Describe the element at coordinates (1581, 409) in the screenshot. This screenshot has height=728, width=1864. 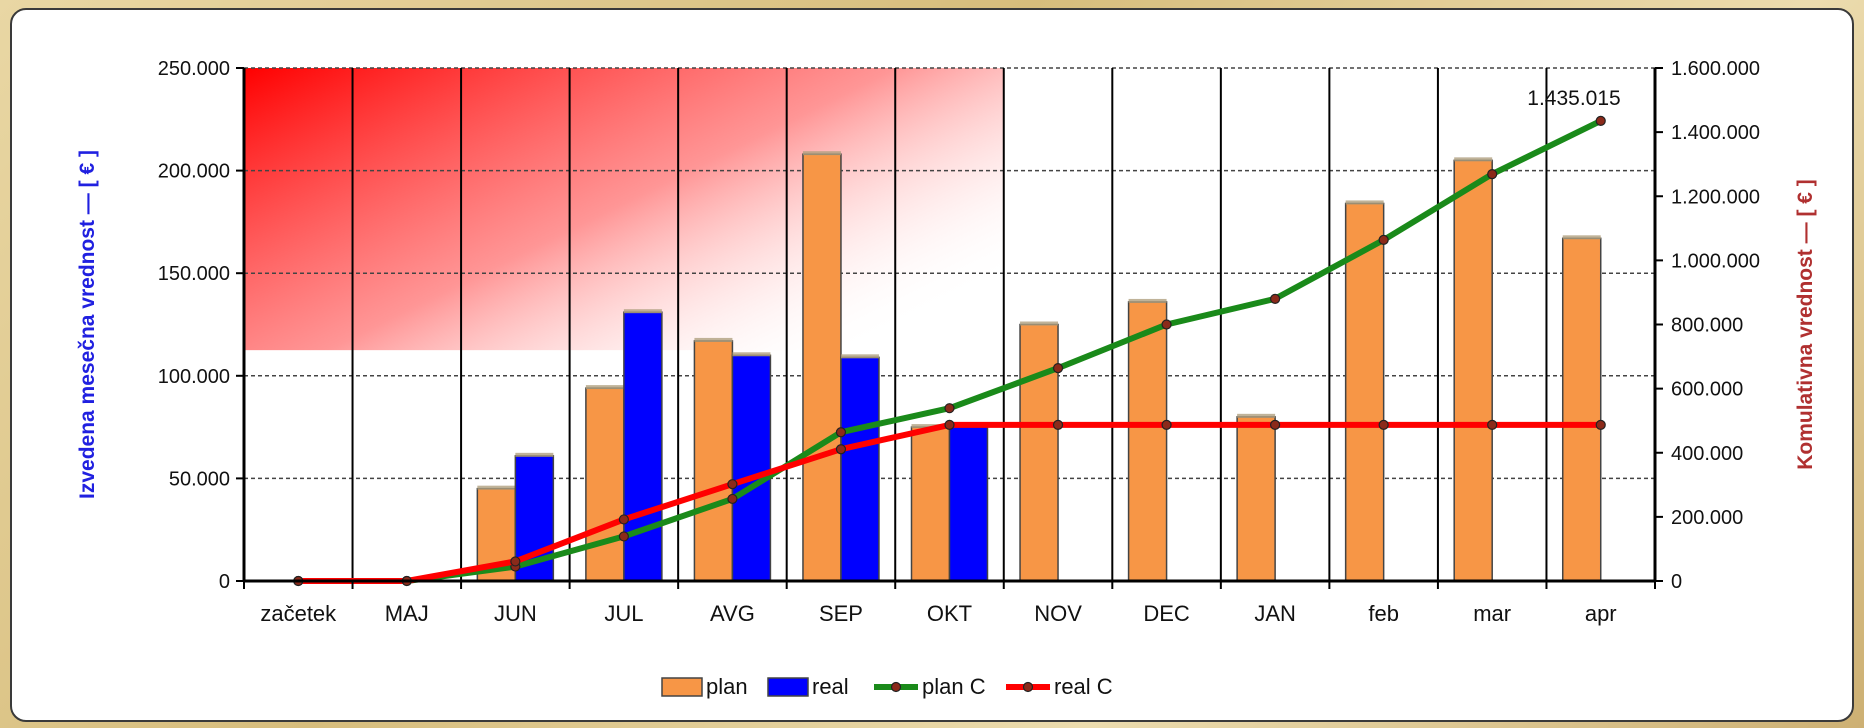
I see `bar-plan-apr` at that location.